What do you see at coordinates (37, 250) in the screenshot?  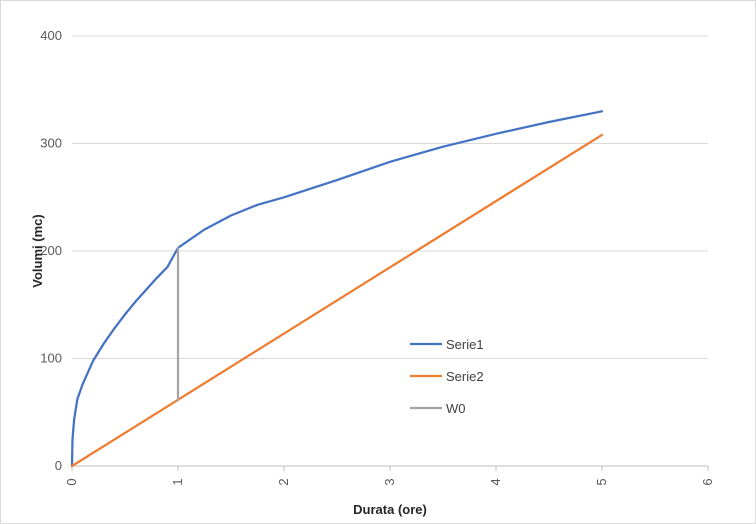 I see `y-axis-title: Volumi (mc)` at bounding box center [37, 250].